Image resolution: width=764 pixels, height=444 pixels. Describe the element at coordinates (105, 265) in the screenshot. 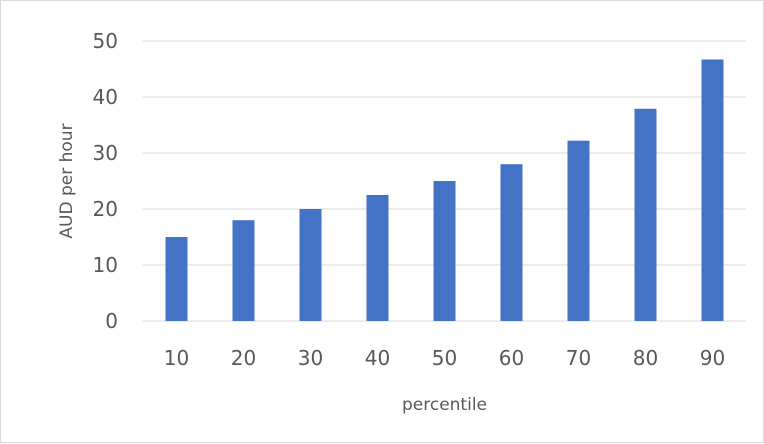

I see `y-tick-label: 10` at that location.